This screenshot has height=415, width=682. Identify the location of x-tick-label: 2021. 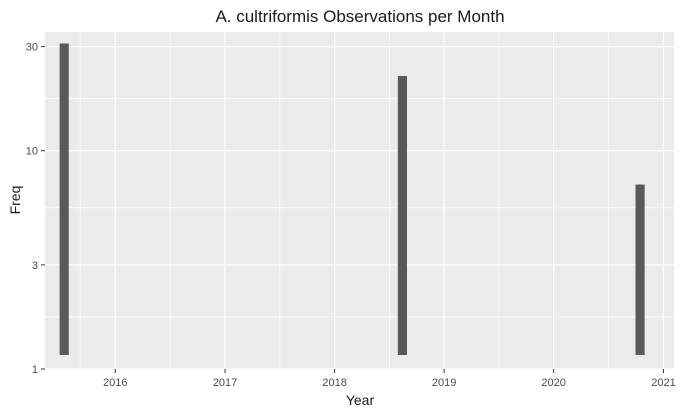
(663, 383).